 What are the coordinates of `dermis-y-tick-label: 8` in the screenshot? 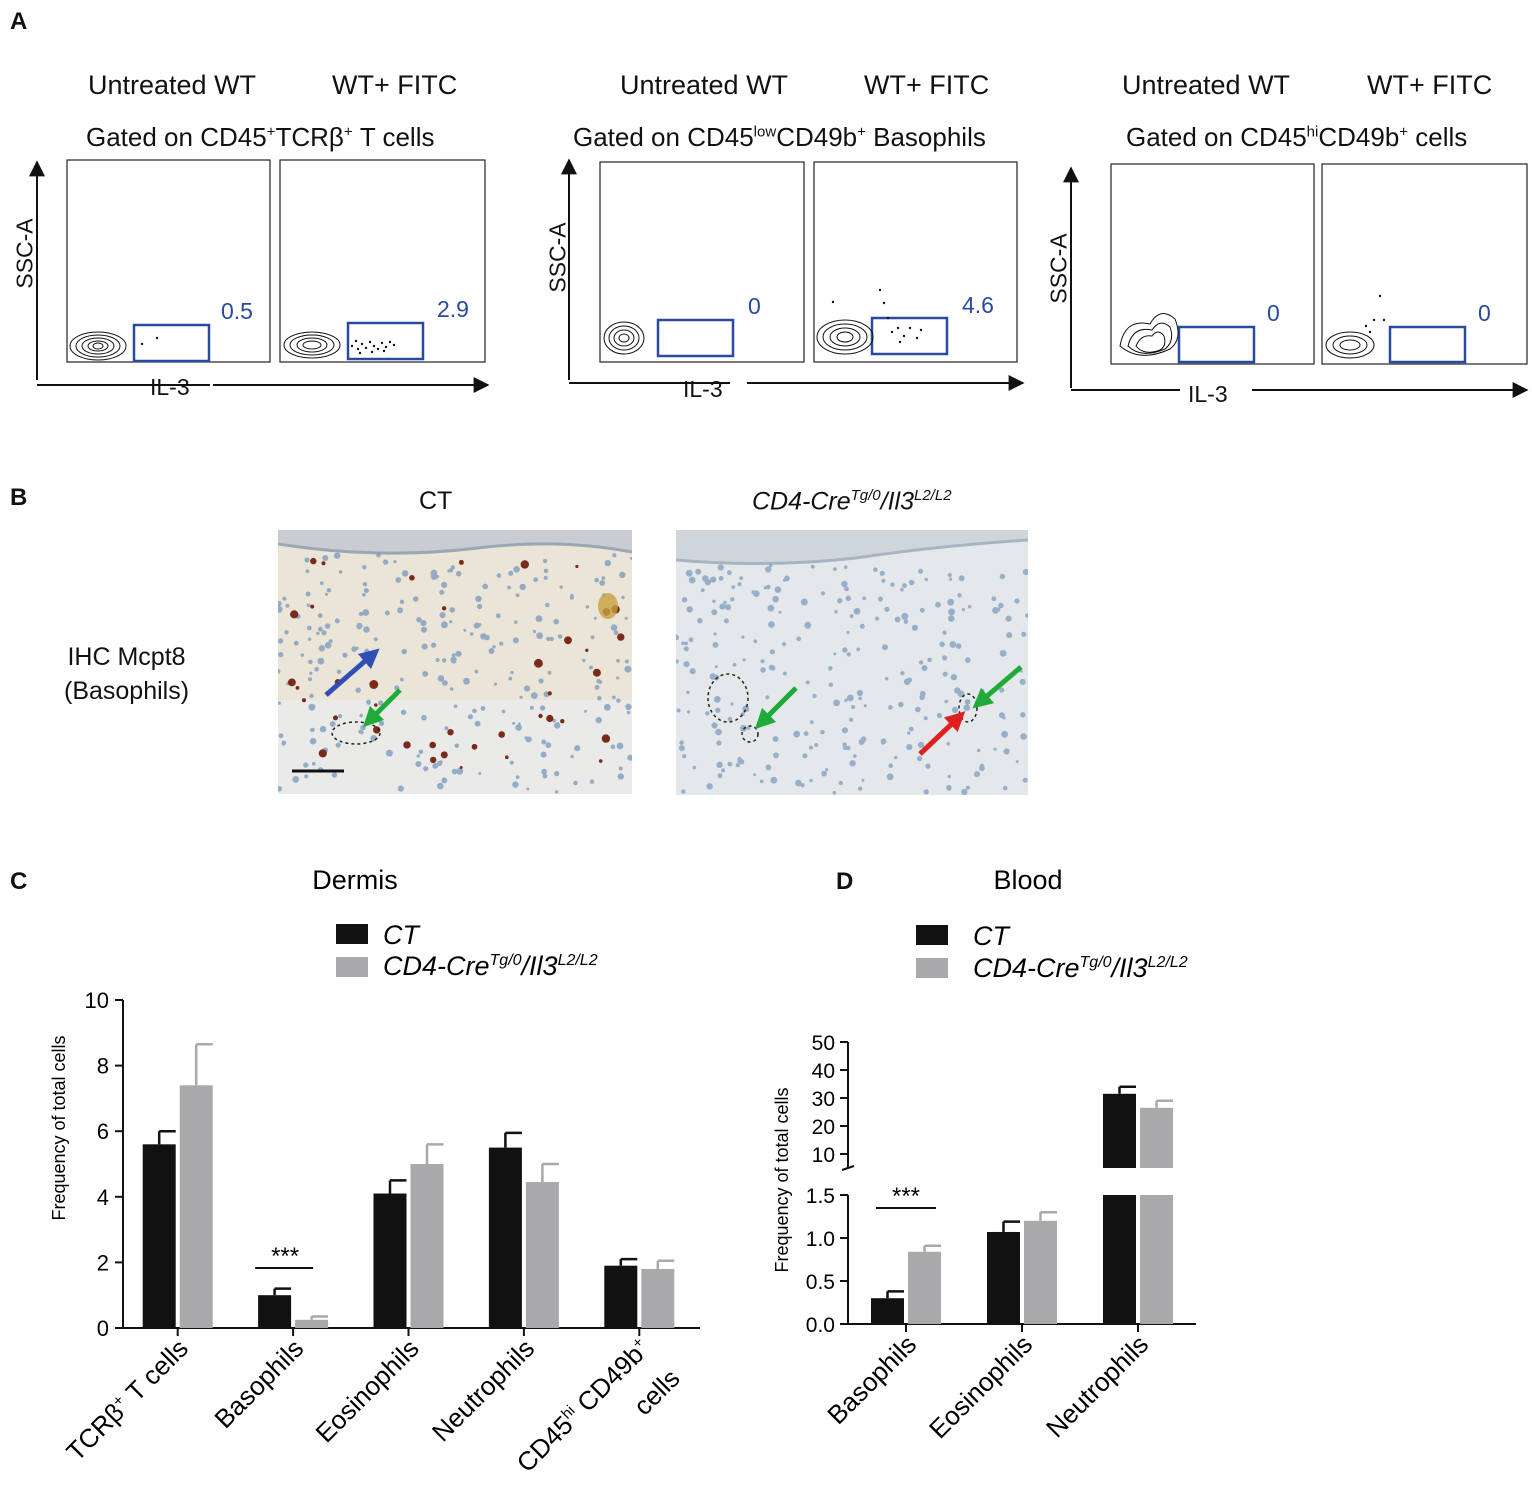 It's located at (103, 1066).